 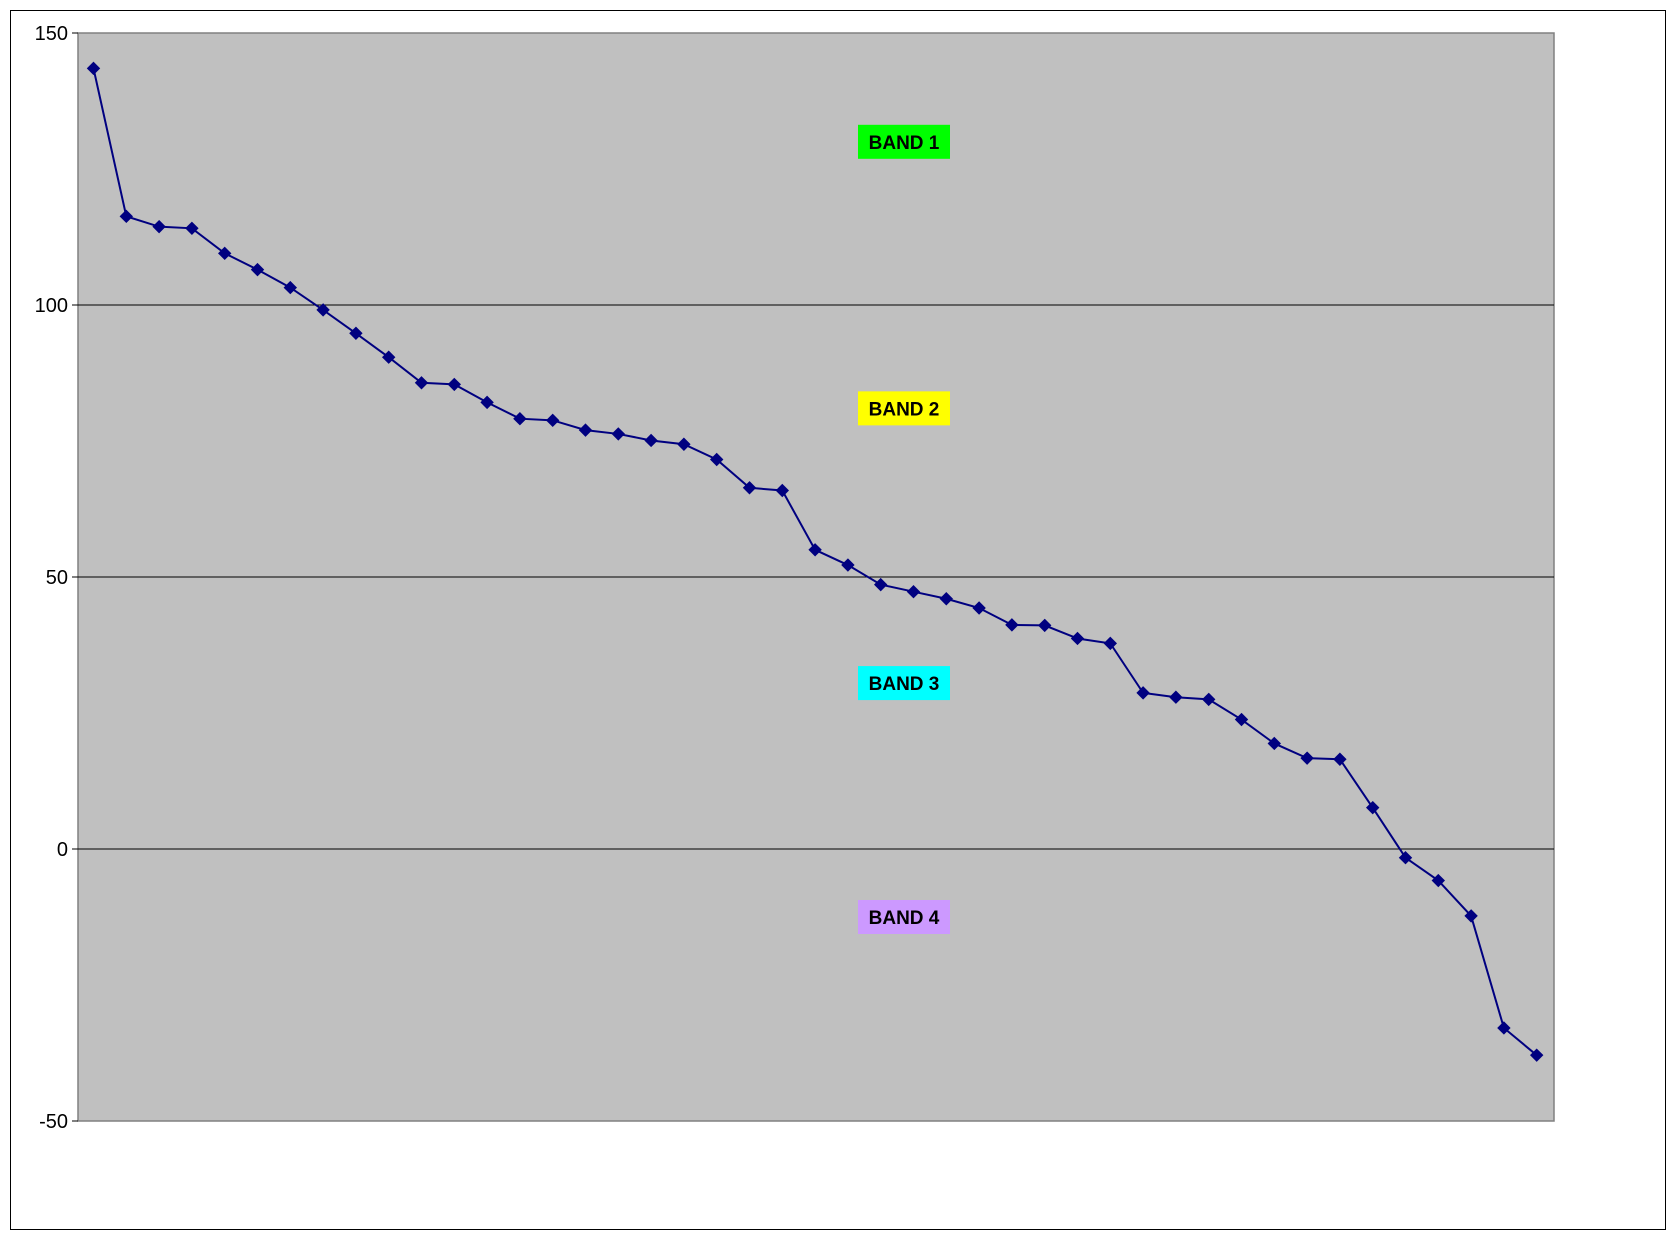 I want to click on band-label-text: BAND 4, so click(x=904, y=918).